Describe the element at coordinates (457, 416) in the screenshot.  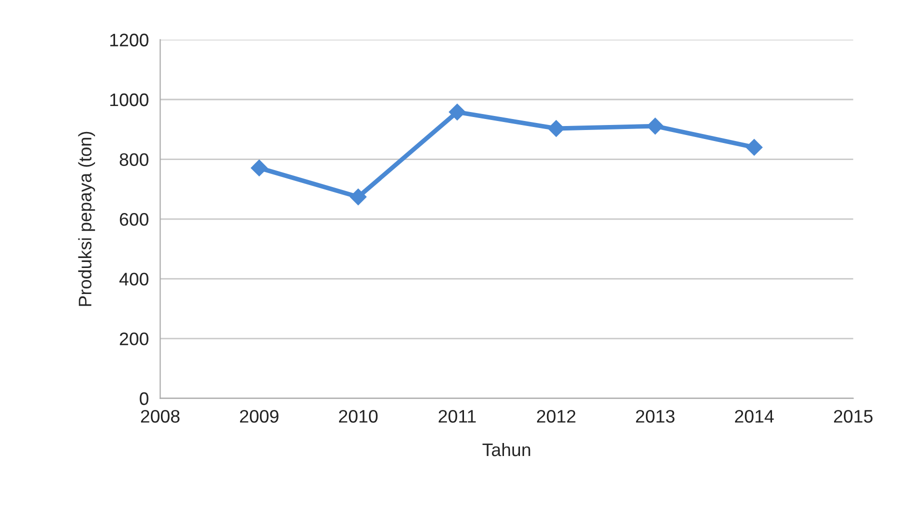
I see `x-tick-label: 2011` at that location.